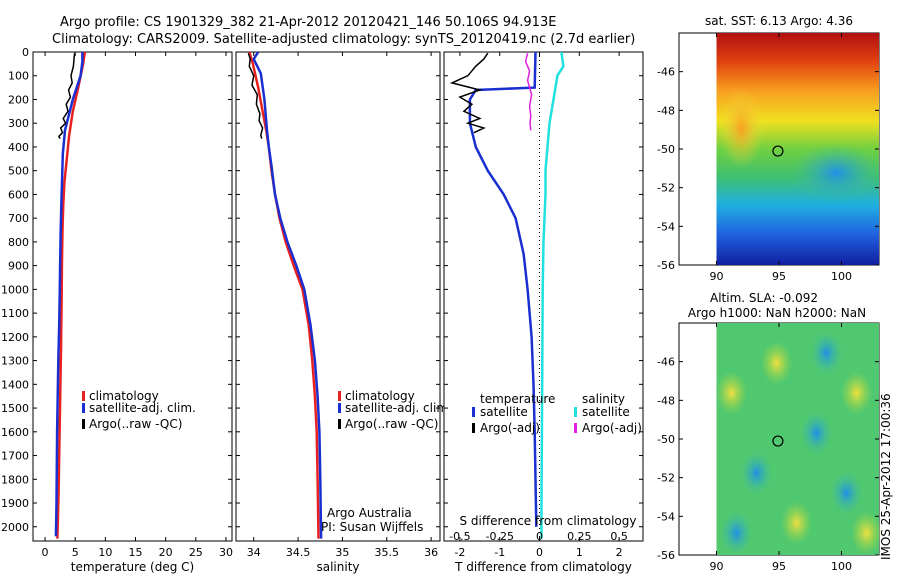  What do you see at coordinates (579, 552) in the screenshot?
I see `x-tick-label: 1` at bounding box center [579, 552].